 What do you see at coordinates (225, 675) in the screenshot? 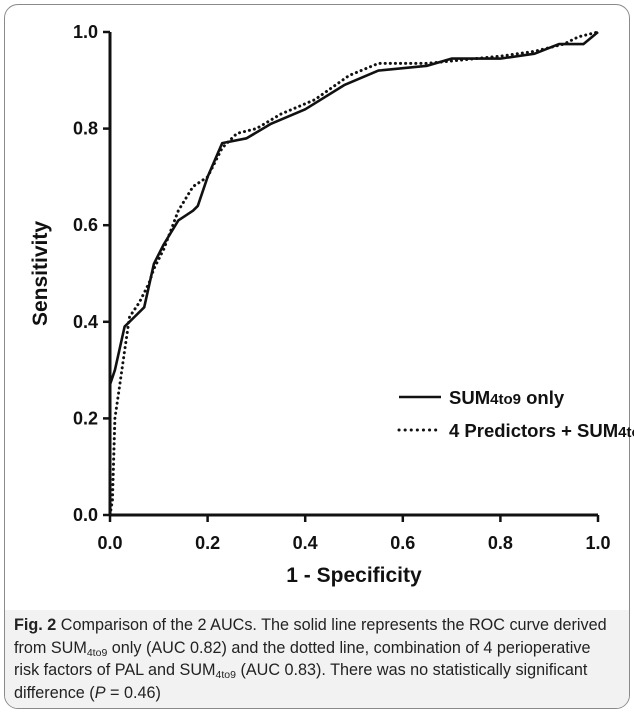
I see `caption-sub-2: 4to9` at bounding box center [225, 675].